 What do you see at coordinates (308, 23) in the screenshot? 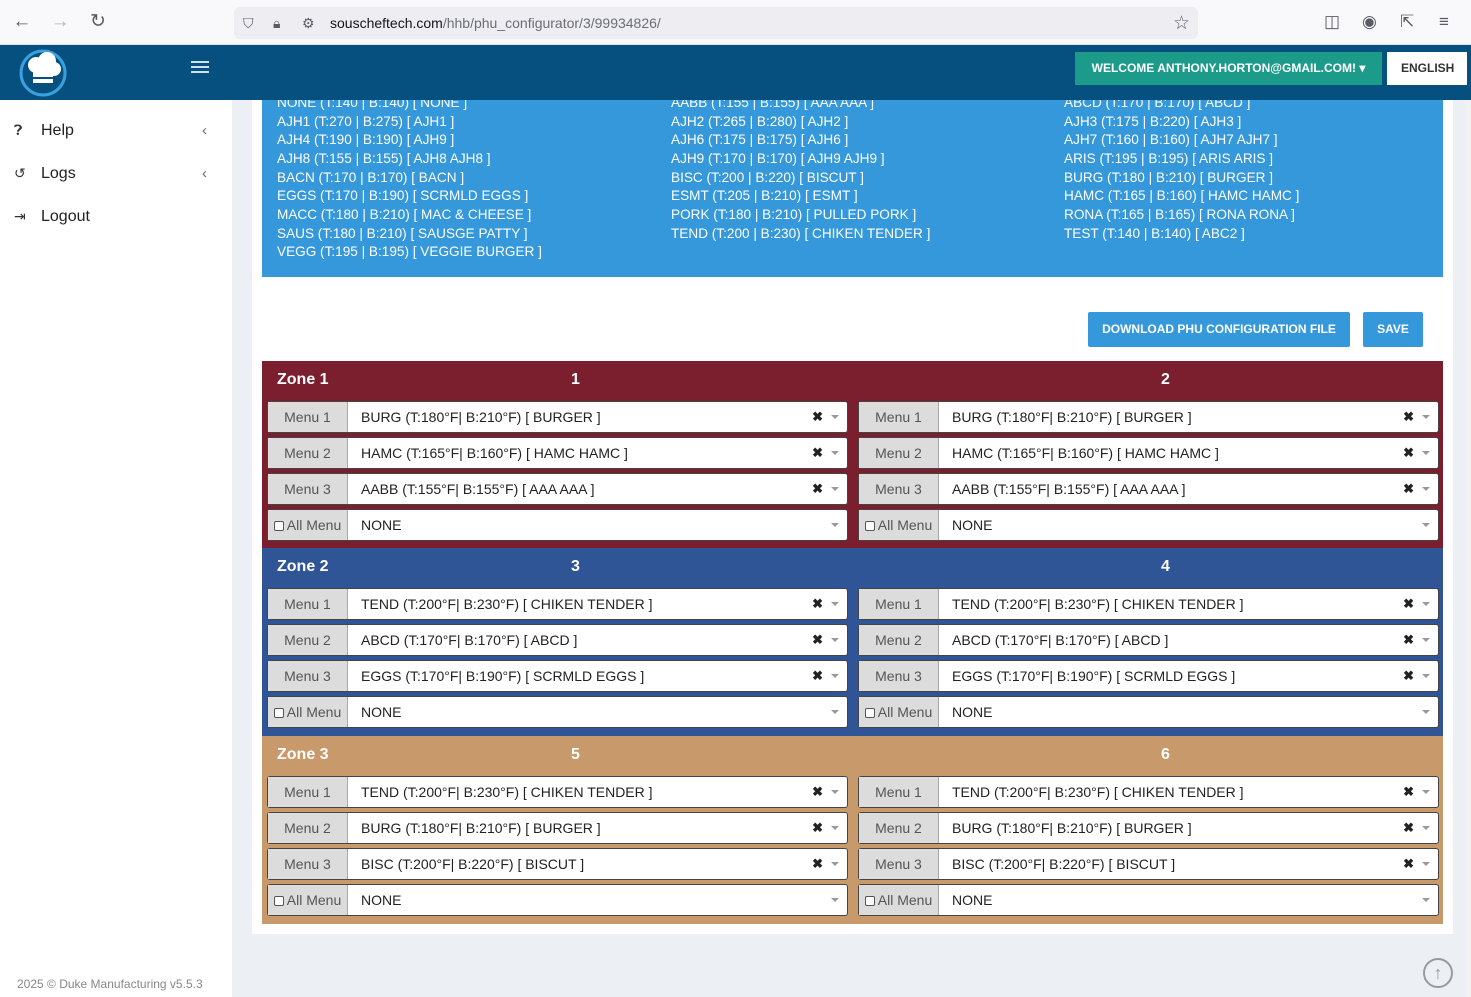
I see `permissions-icon: ⚙` at bounding box center [308, 23].